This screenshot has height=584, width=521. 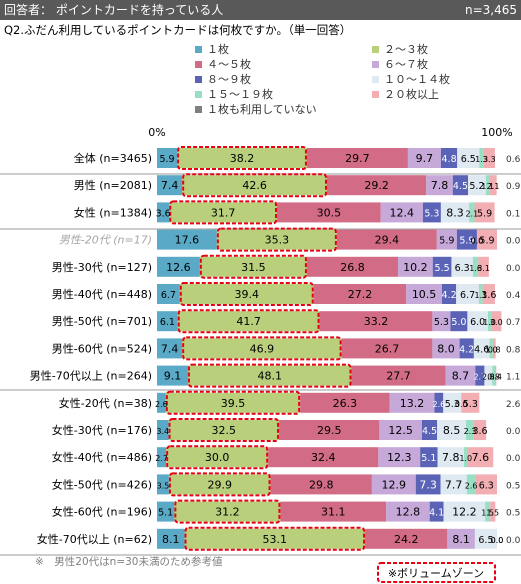 I want to click on legend-label: ４～５枚, so click(x=229, y=64).